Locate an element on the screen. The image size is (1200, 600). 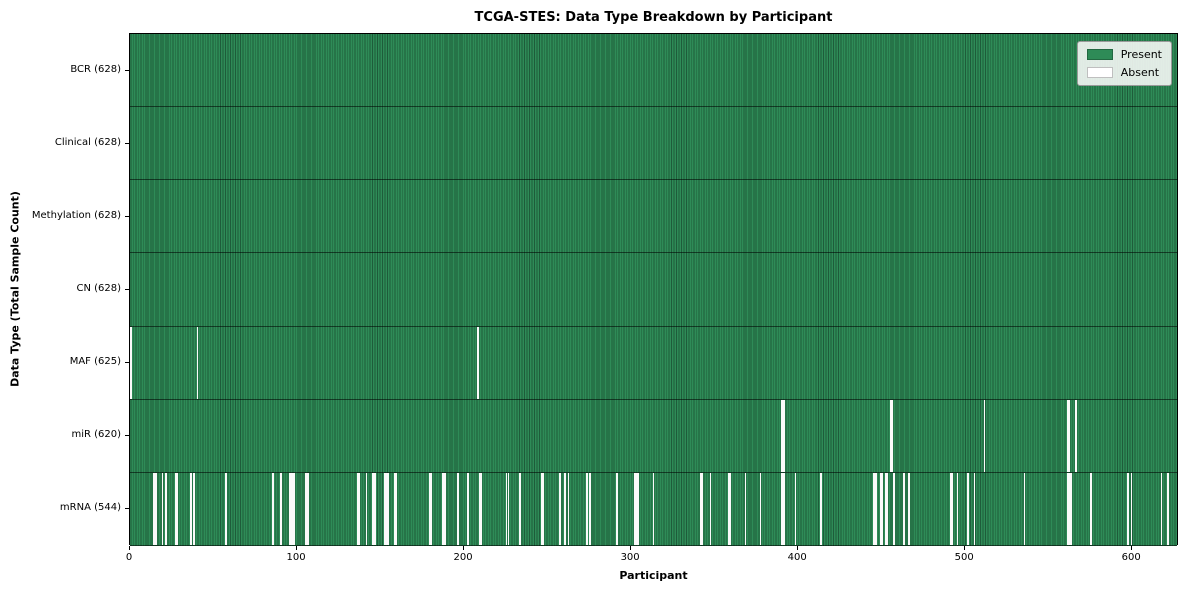
x-tick-label: 100 is located at coordinates (296, 557).